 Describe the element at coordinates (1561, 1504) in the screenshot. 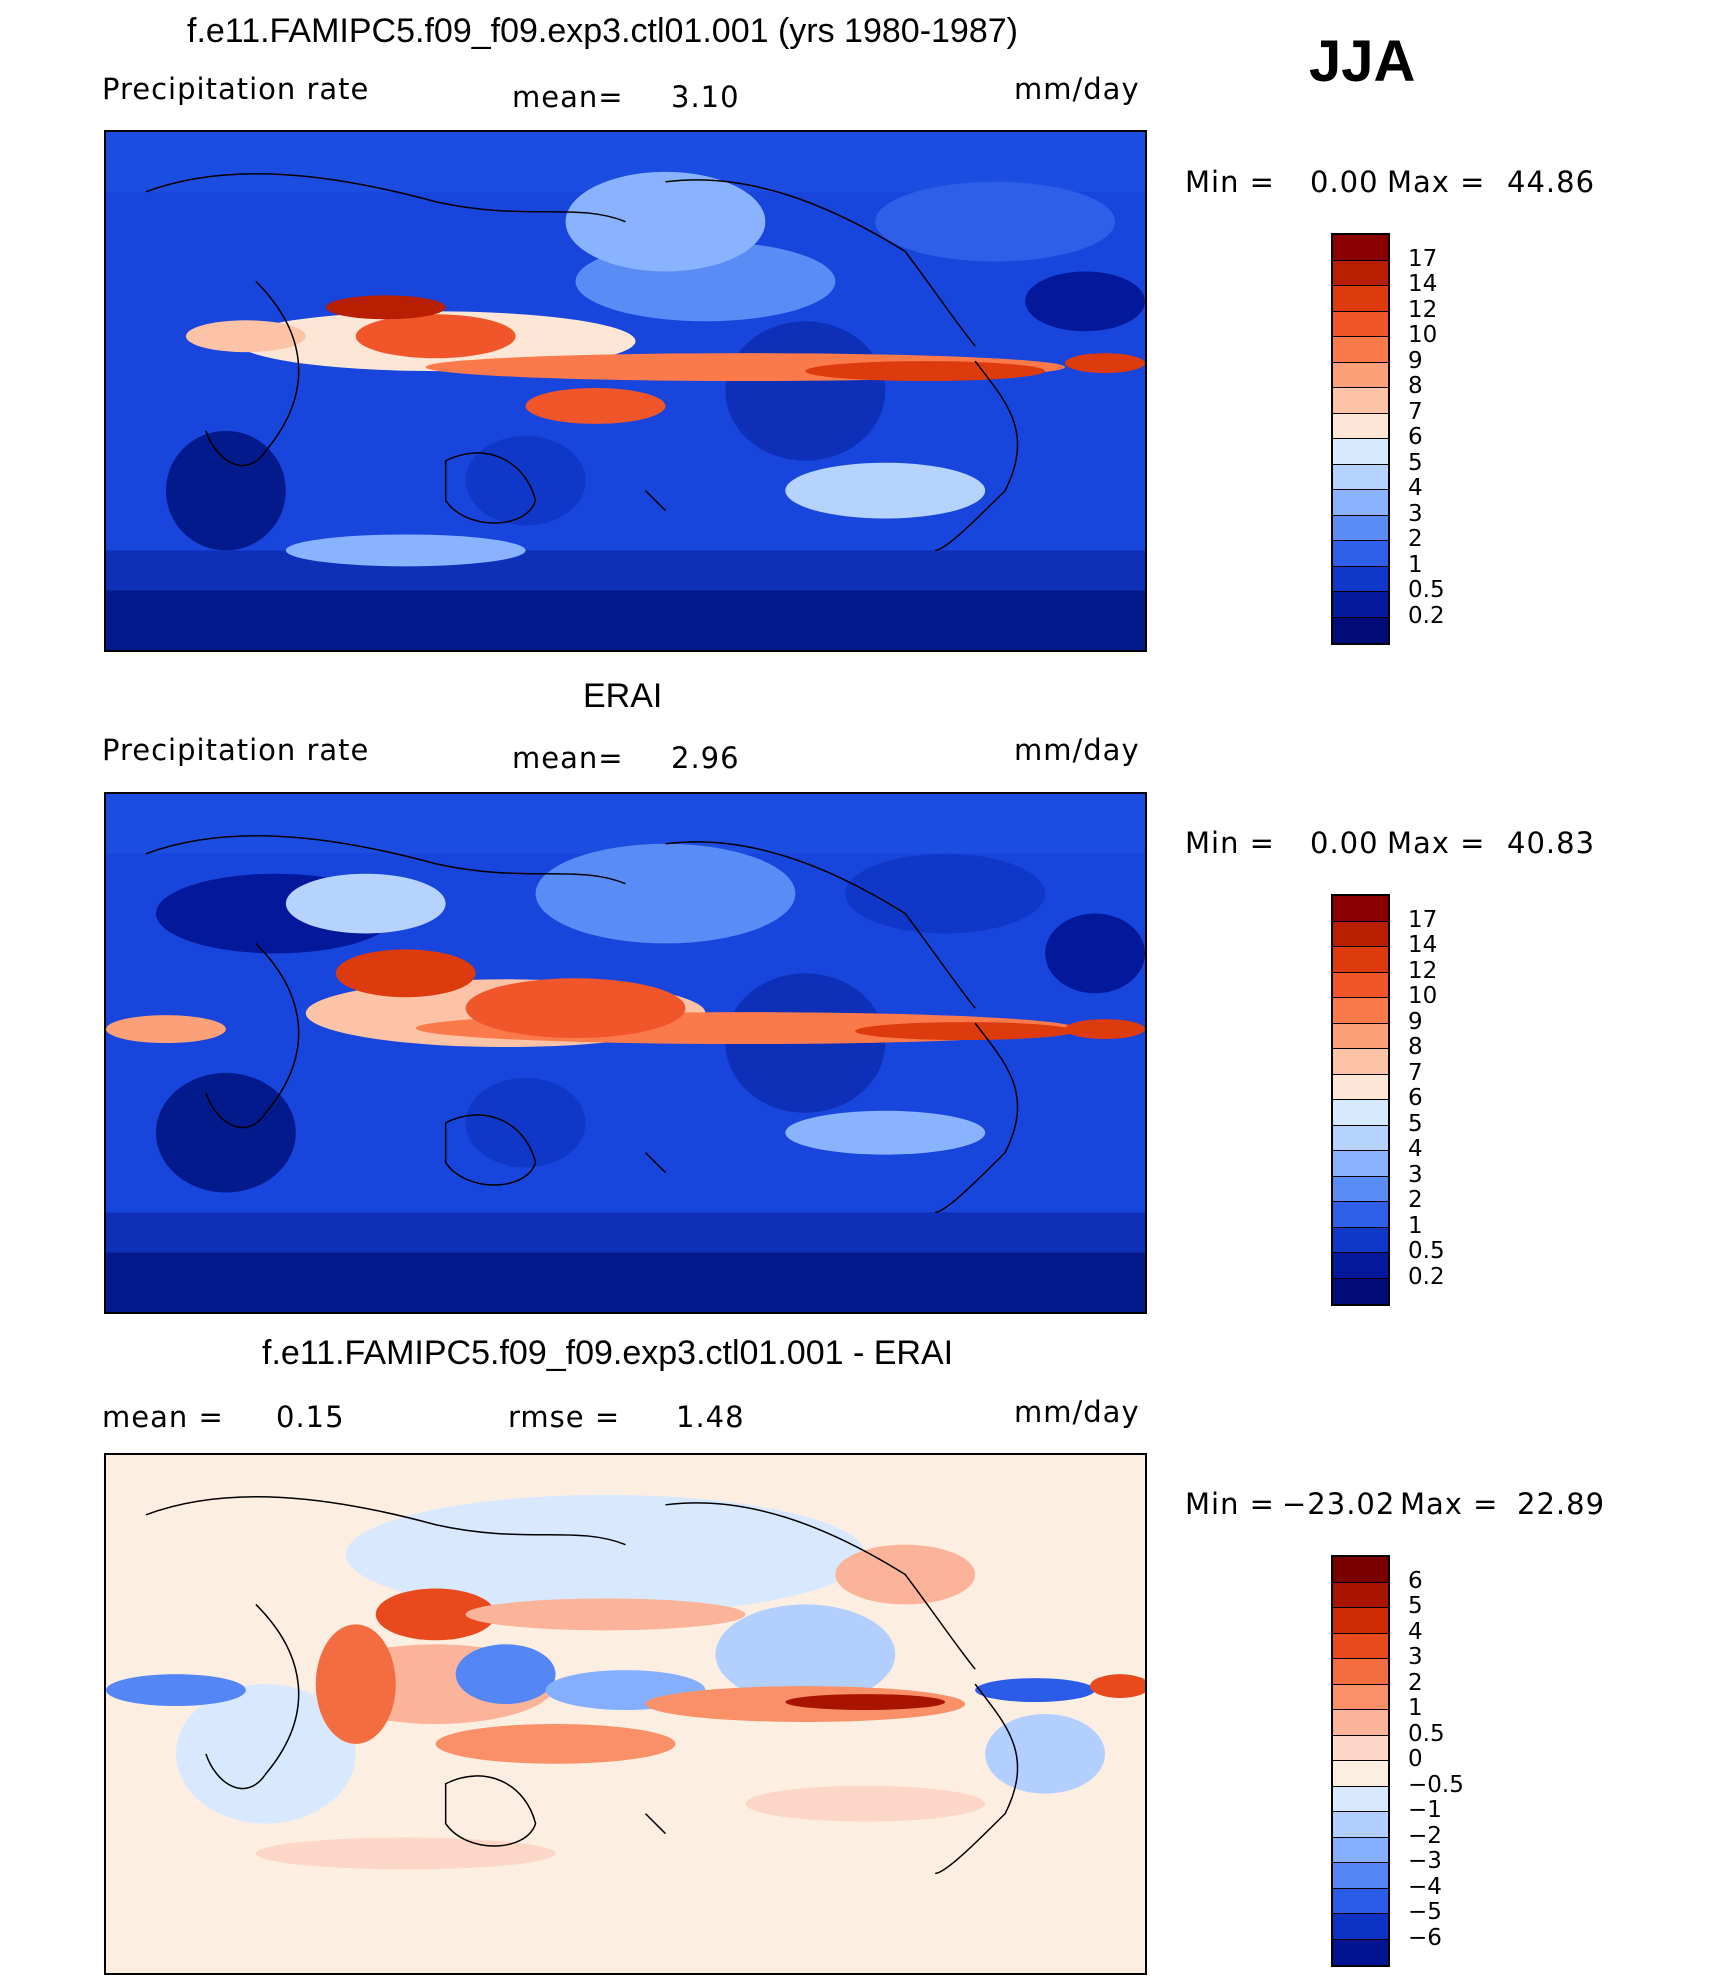

I see `panel-3-max-value: 22.89` at that location.